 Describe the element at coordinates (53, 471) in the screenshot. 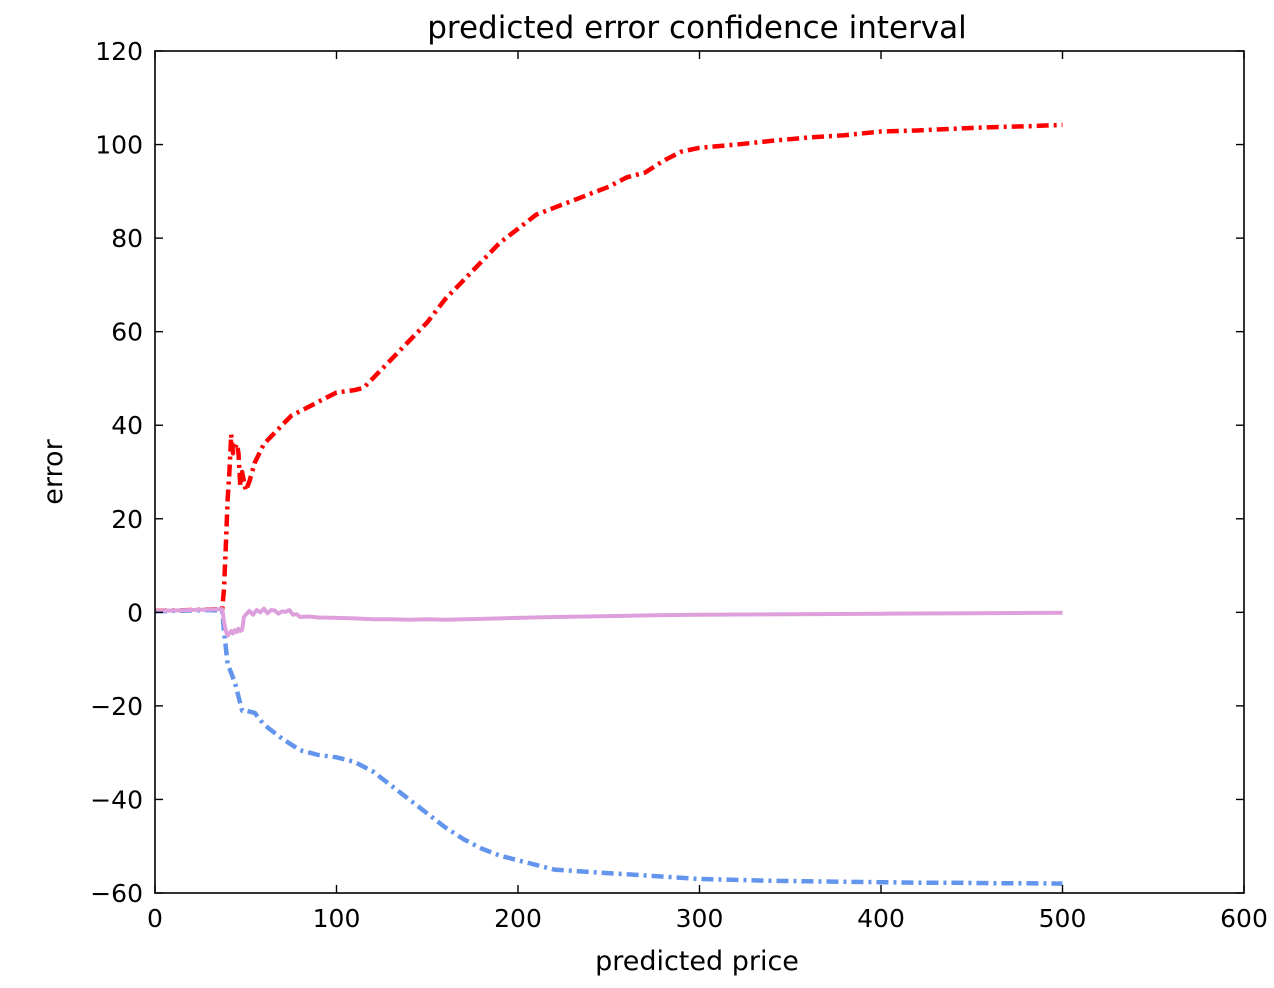

I see `y-axis-label: error` at that location.